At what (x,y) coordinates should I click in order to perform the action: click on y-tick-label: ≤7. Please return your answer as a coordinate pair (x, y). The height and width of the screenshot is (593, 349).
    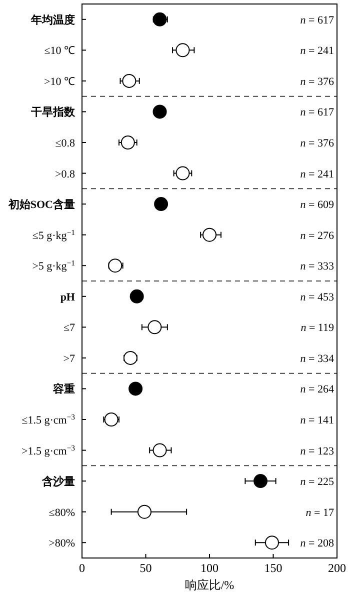
    Looking at the image, I should click on (69, 328).